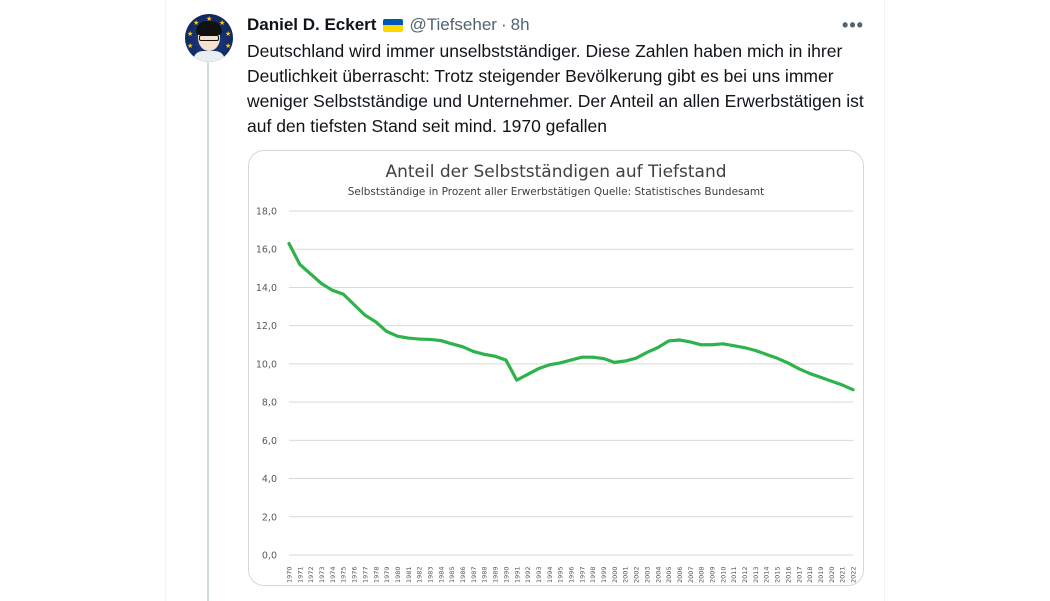 Image resolution: width=1050 pixels, height=601 pixels. I want to click on y-tick-label: 2,0, so click(269, 517).